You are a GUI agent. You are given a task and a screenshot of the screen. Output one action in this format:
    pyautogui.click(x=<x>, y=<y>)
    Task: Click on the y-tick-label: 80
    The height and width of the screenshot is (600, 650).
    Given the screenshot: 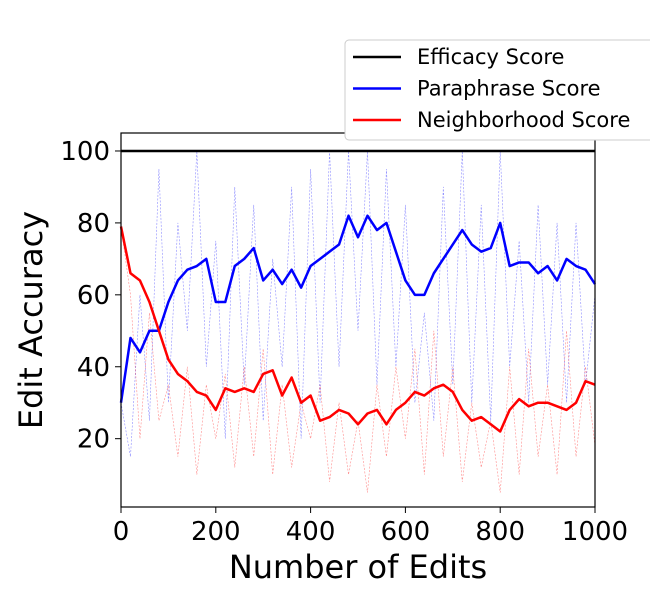 What is the action you would take?
    pyautogui.click(x=93, y=224)
    